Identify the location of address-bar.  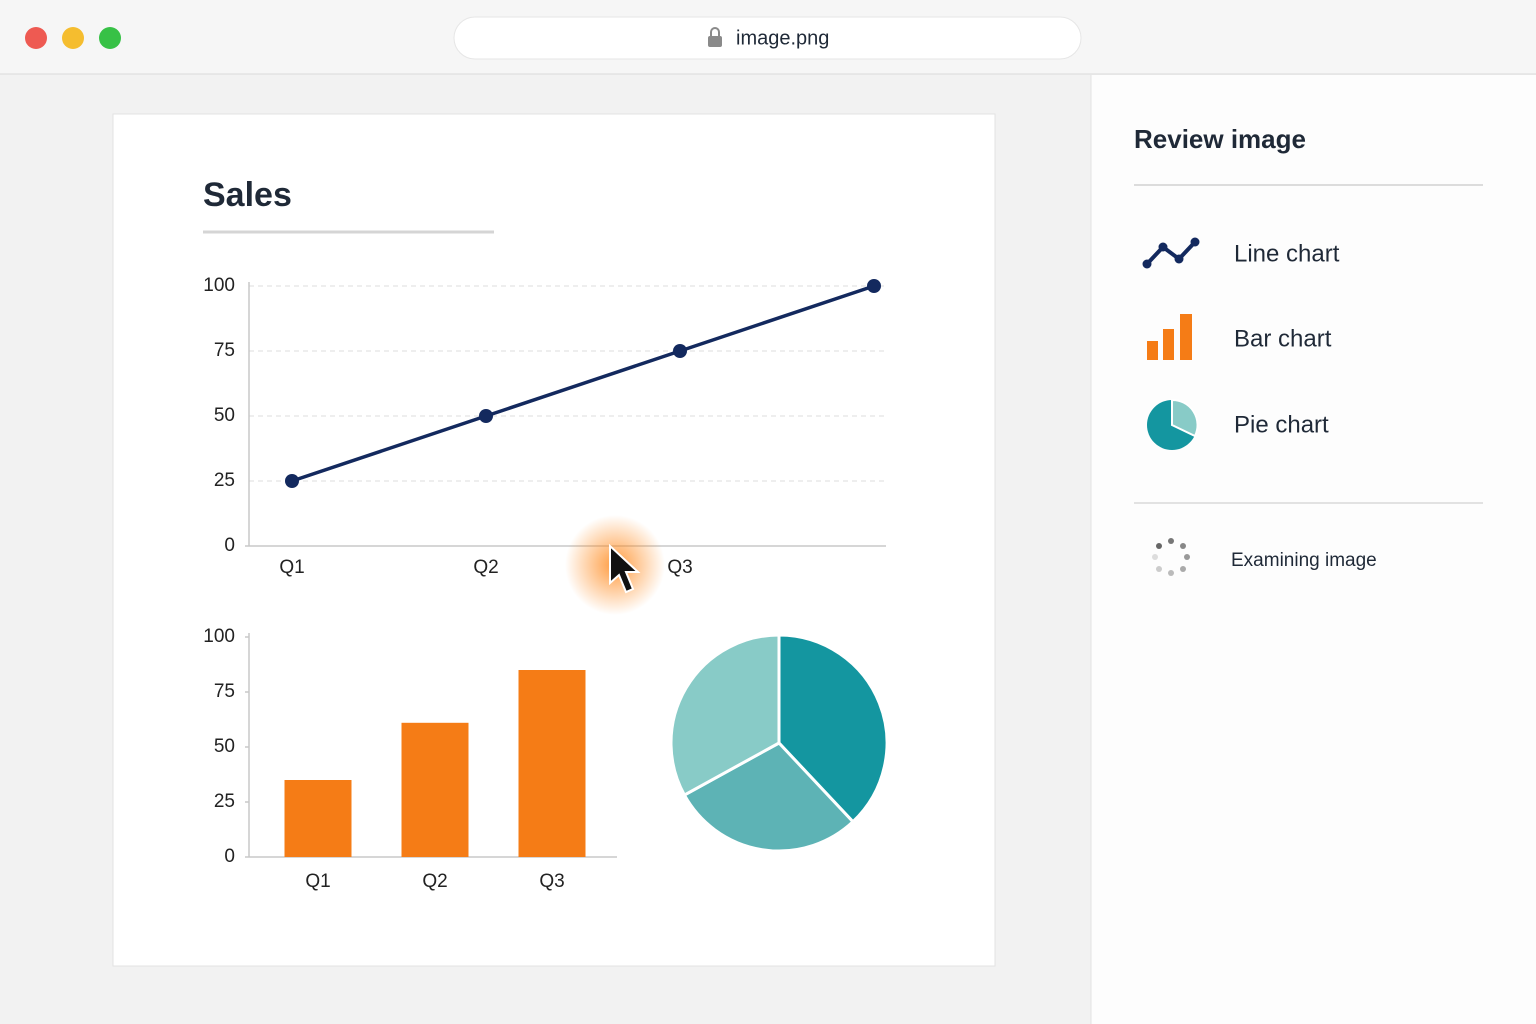
(767, 38).